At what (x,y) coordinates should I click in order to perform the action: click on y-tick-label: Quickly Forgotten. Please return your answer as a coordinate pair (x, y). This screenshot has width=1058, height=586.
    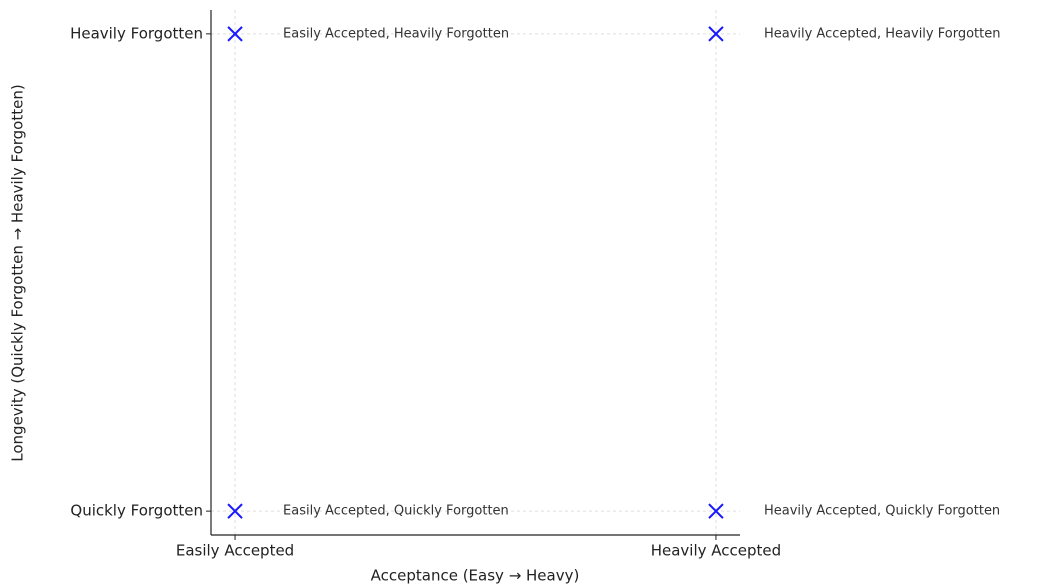
    Looking at the image, I should click on (136, 511).